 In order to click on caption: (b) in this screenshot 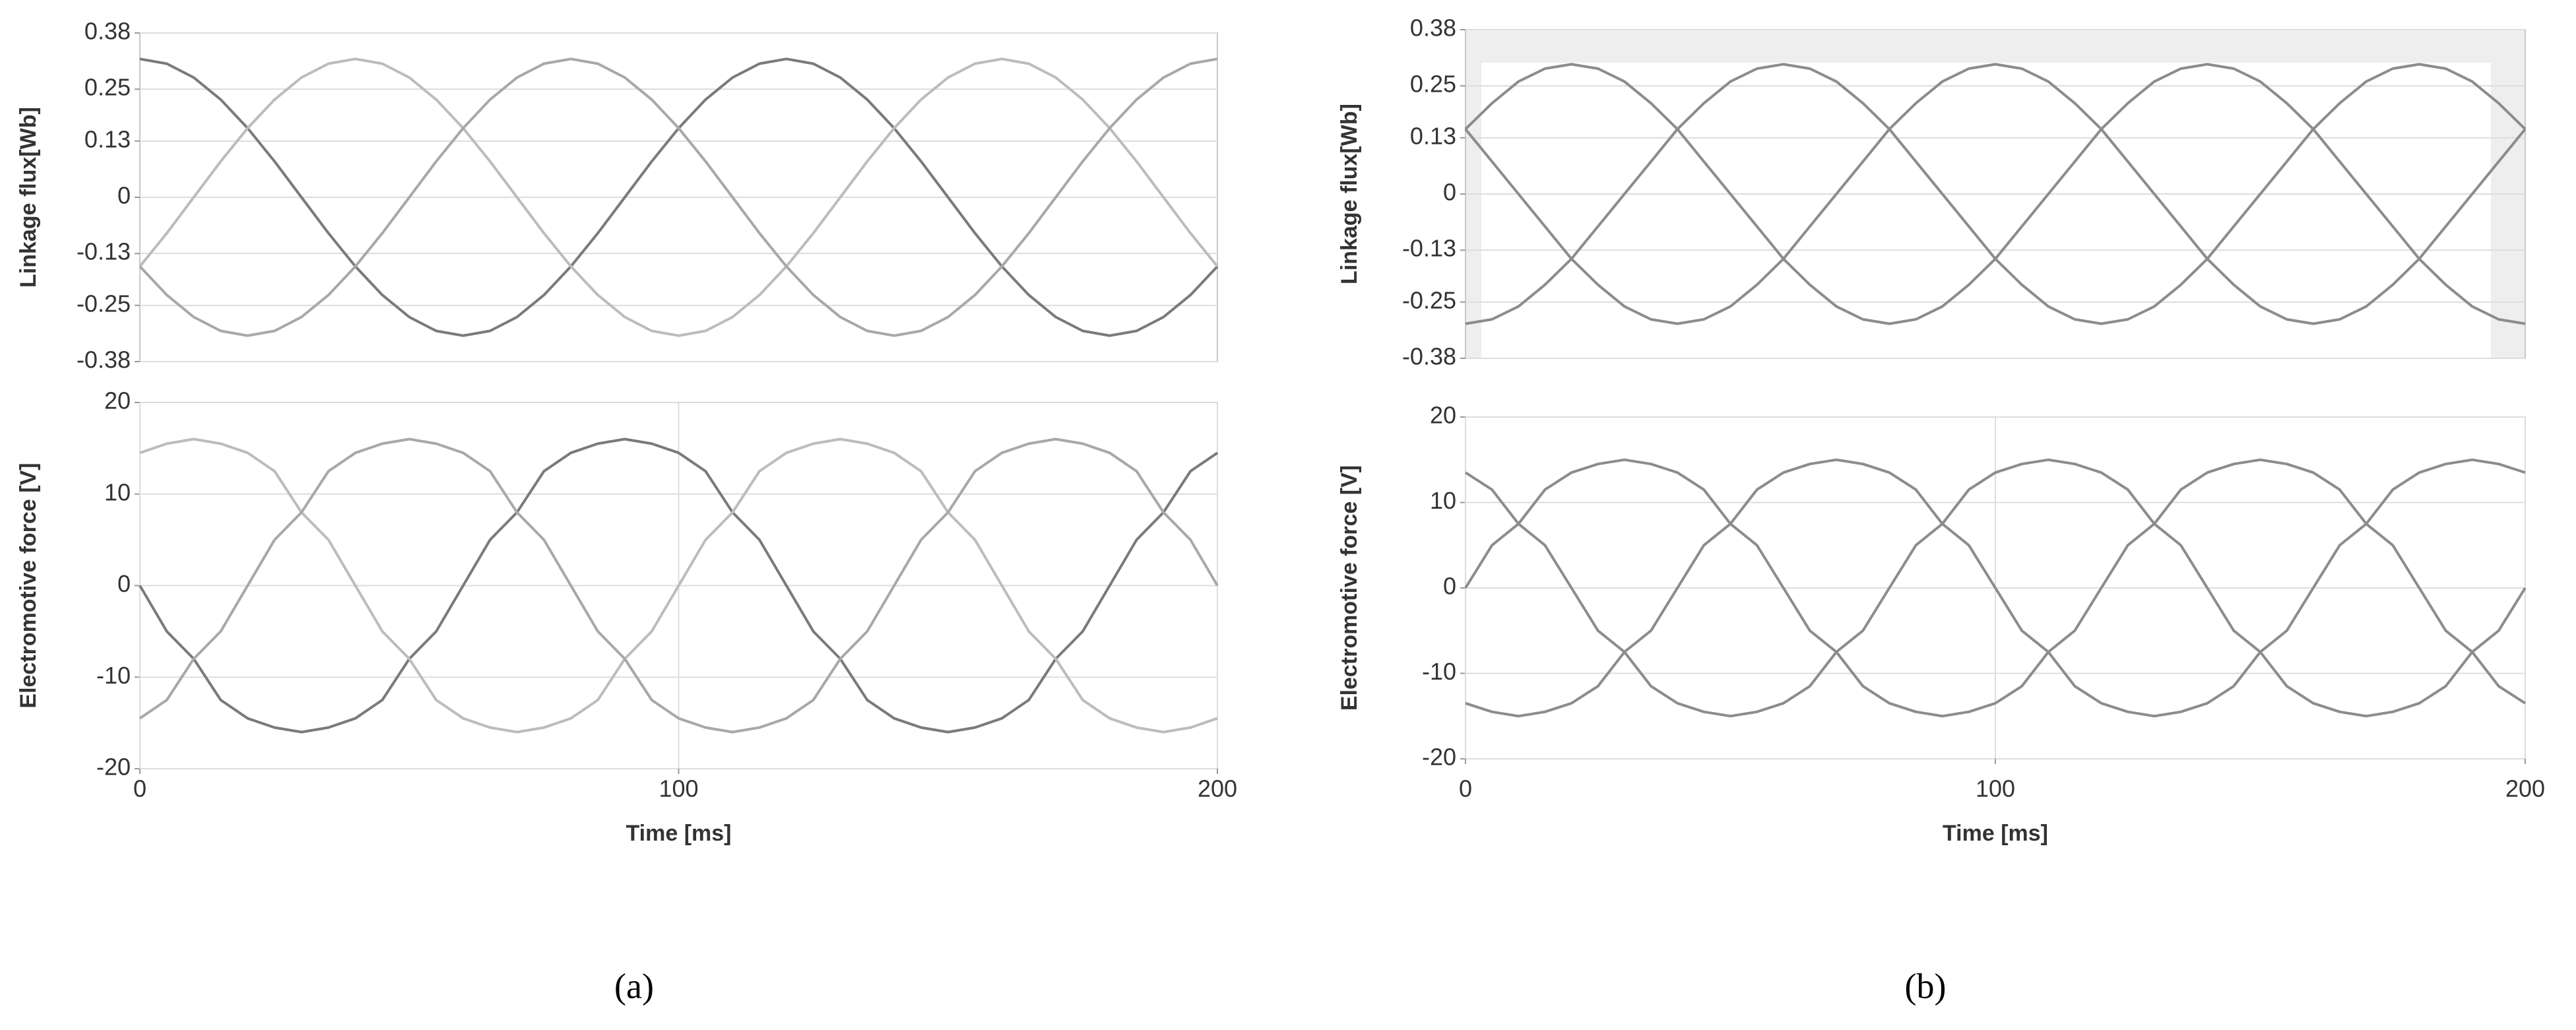, I will do `click(1926, 986)`.